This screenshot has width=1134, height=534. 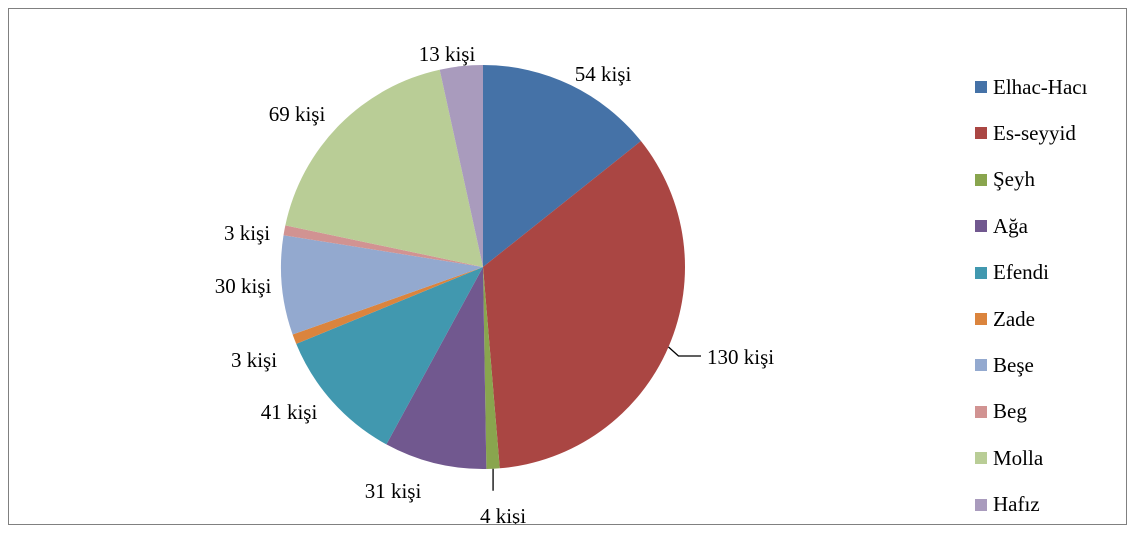 I want to click on legend-label: Şeyh, so click(x=1014, y=179).